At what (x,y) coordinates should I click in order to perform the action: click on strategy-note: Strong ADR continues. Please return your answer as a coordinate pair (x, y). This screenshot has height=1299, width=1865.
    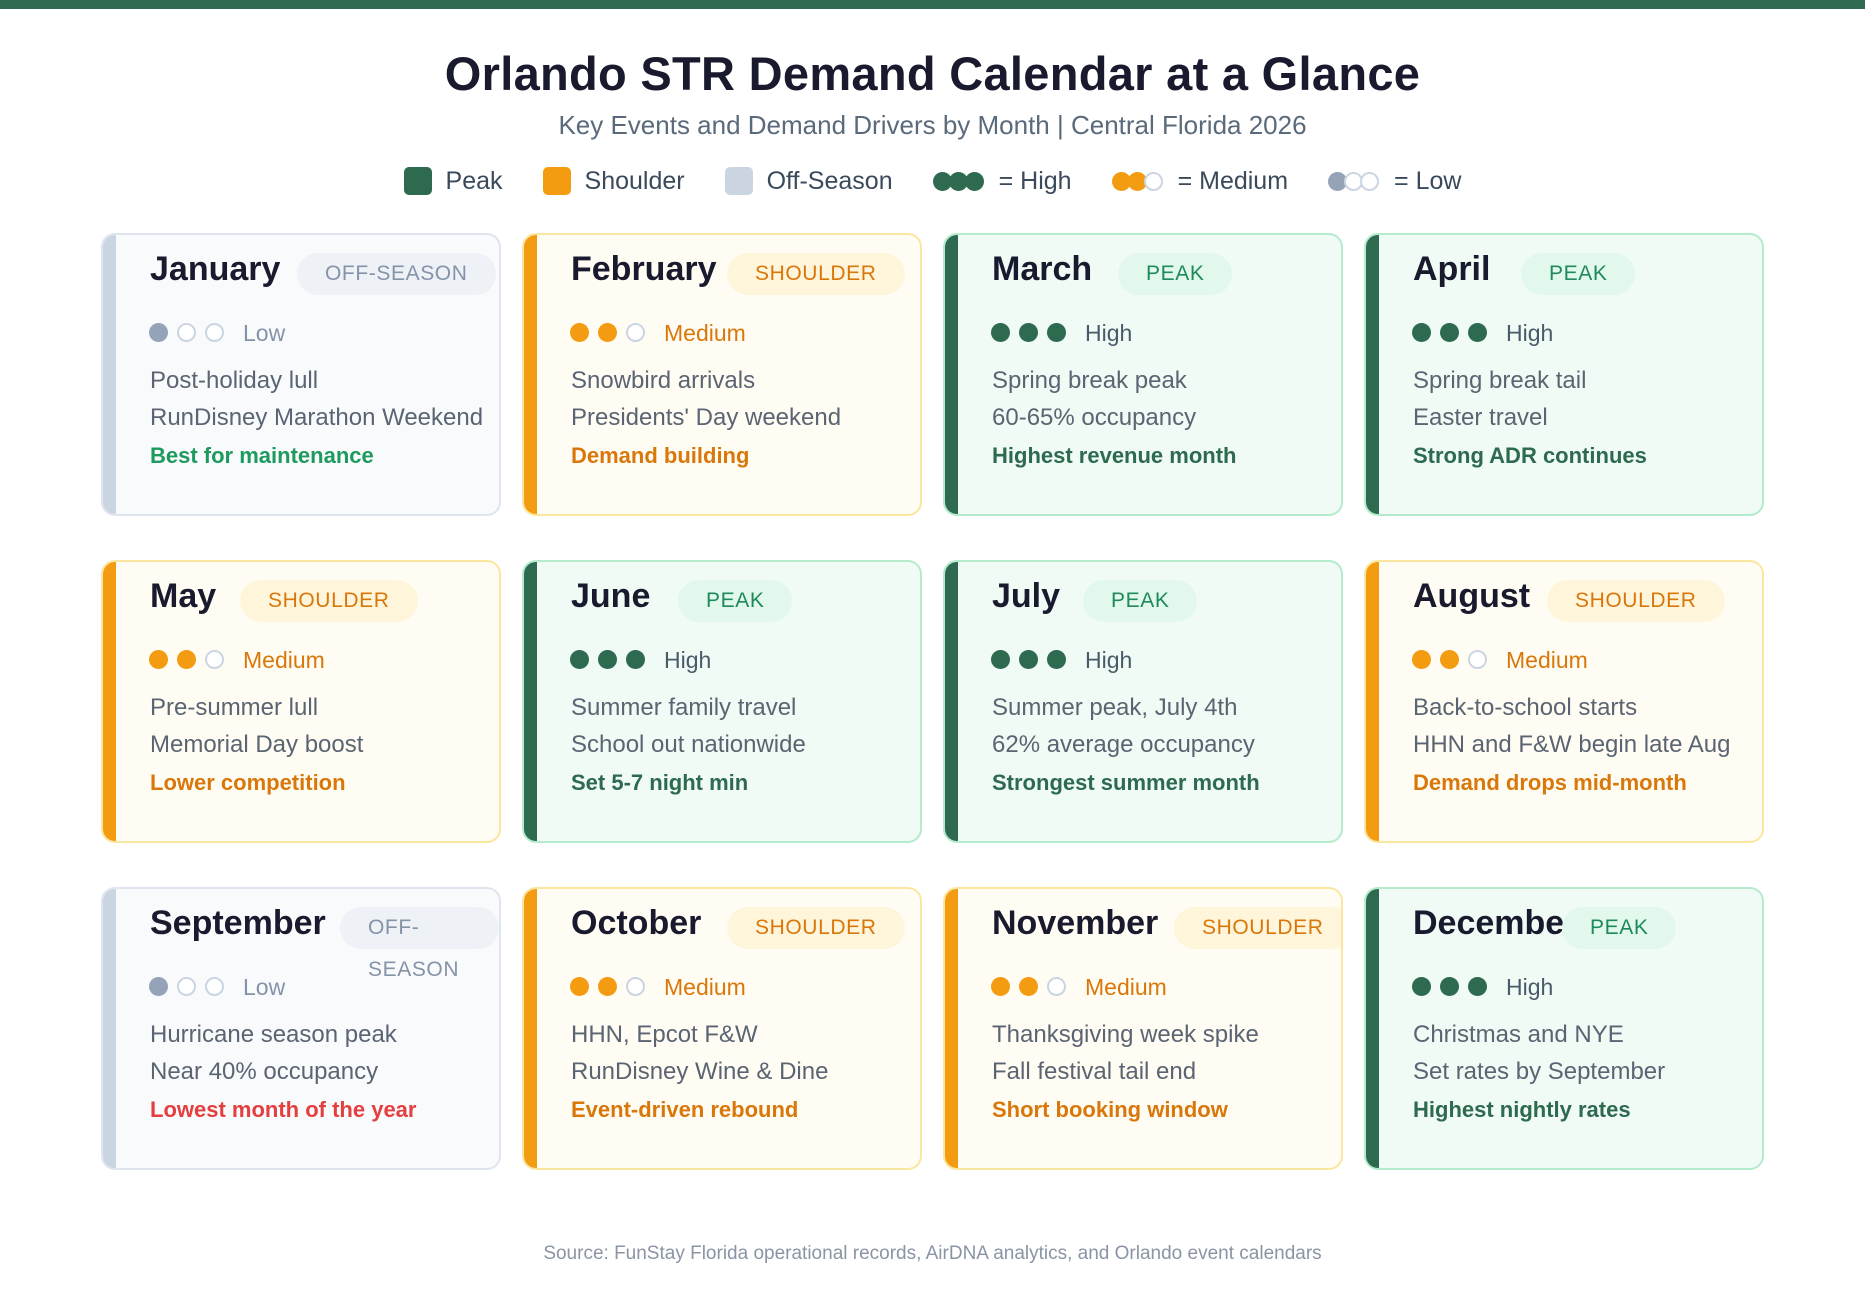
    Looking at the image, I should click on (1530, 455).